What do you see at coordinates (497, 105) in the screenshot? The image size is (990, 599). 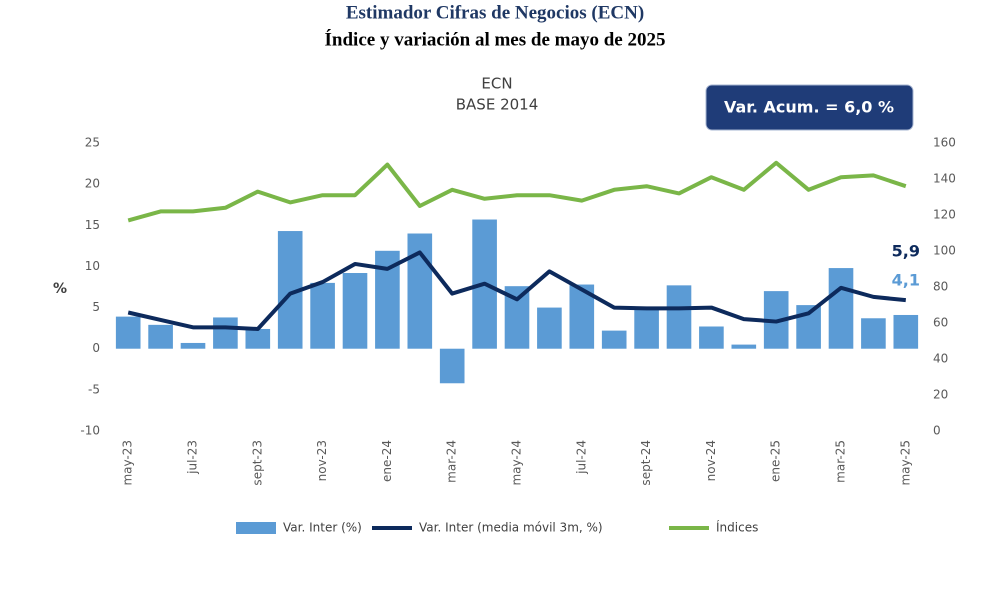 I see `chart-subtitle: BASE 2014` at bounding box center [497, 105].